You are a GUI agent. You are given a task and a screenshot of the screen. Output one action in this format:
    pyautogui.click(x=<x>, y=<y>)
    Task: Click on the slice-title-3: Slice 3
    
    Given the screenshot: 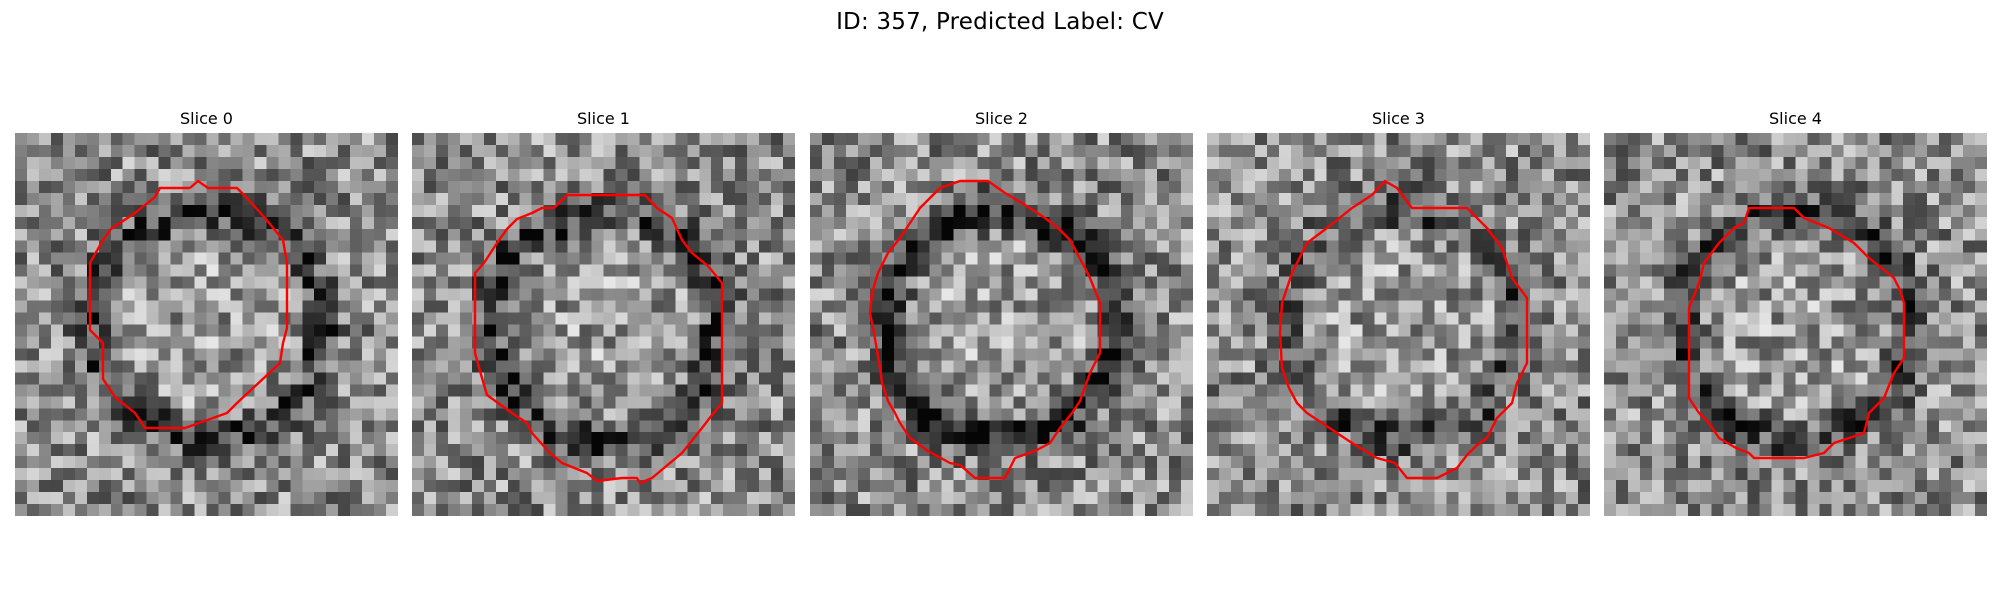 What is the action you would take?
    pyautogui.click(x=1398, y=118)
    